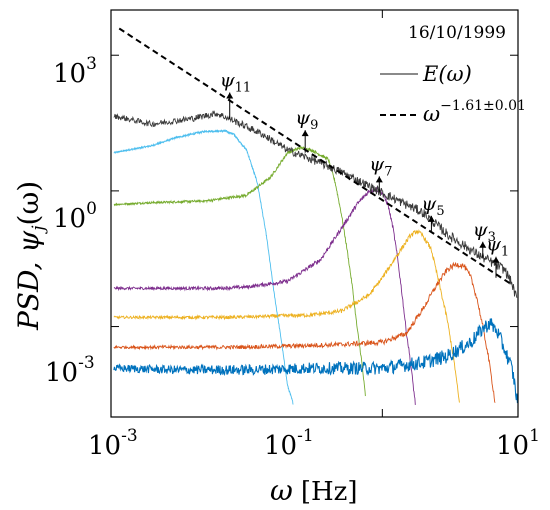 The width and height of the screenshot is (550, 510). Describe the element at coordinates (484, 232) in the screenshot. I see `annotation-label-ψ3: ψ3` at that location.